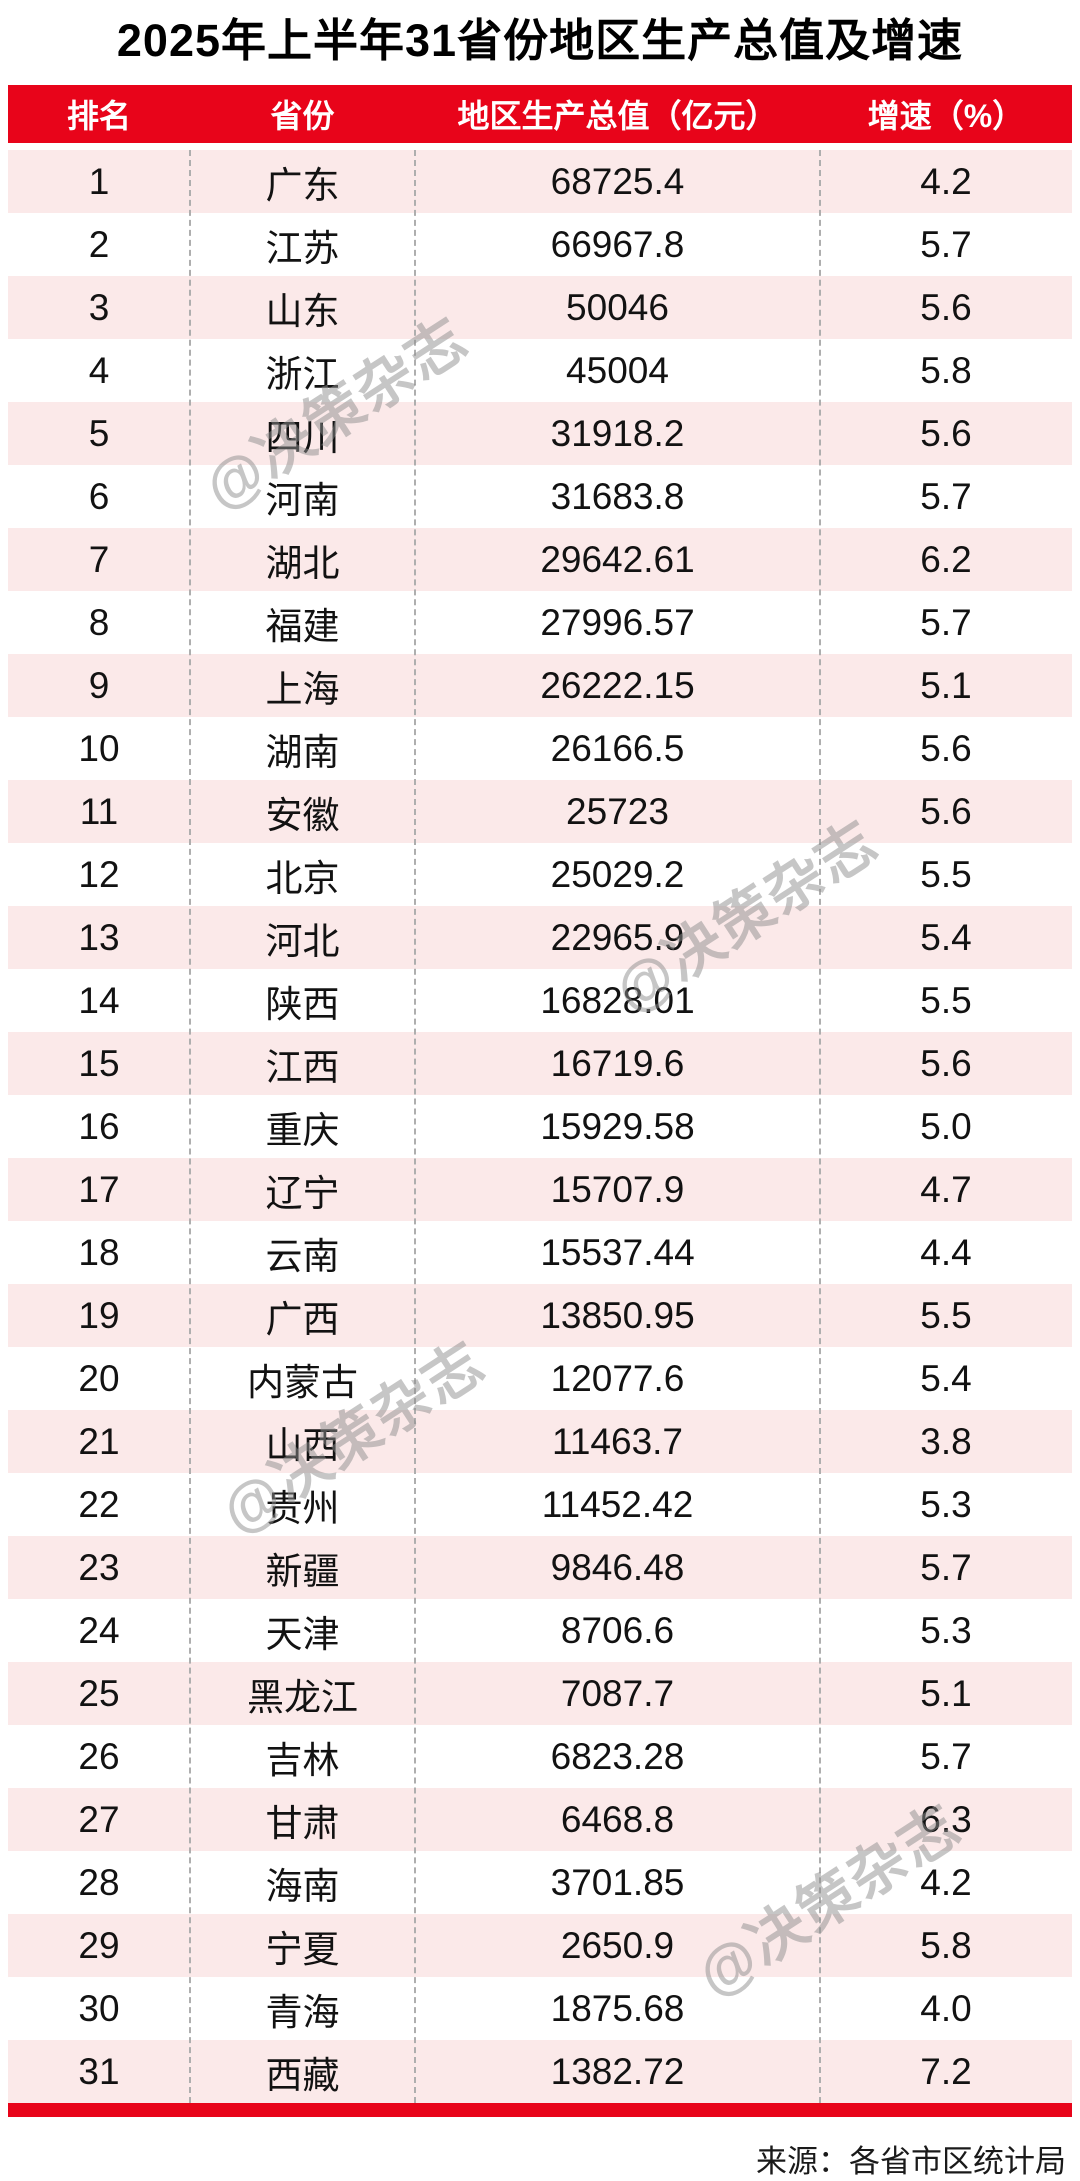 The width and height of the screenshot is (1080, 2181). What do you see at coordinates (302, 185) in the screenshot?
I see `cell-province: 广东` at bounding box center [302, 185].